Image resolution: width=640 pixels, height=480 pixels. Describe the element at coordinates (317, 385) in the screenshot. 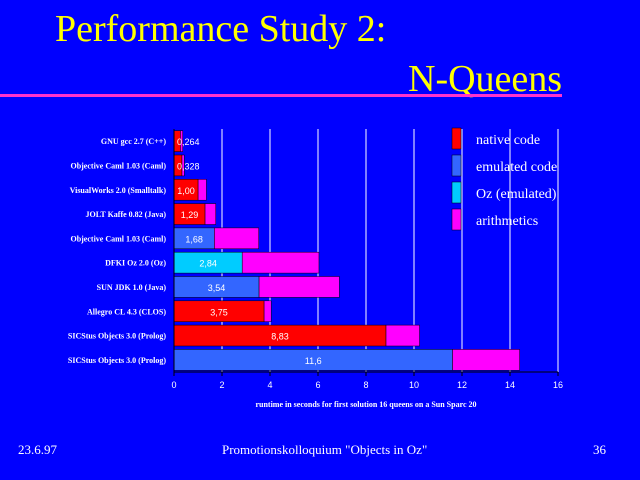

I see `x-tick-label: 6` at that location.